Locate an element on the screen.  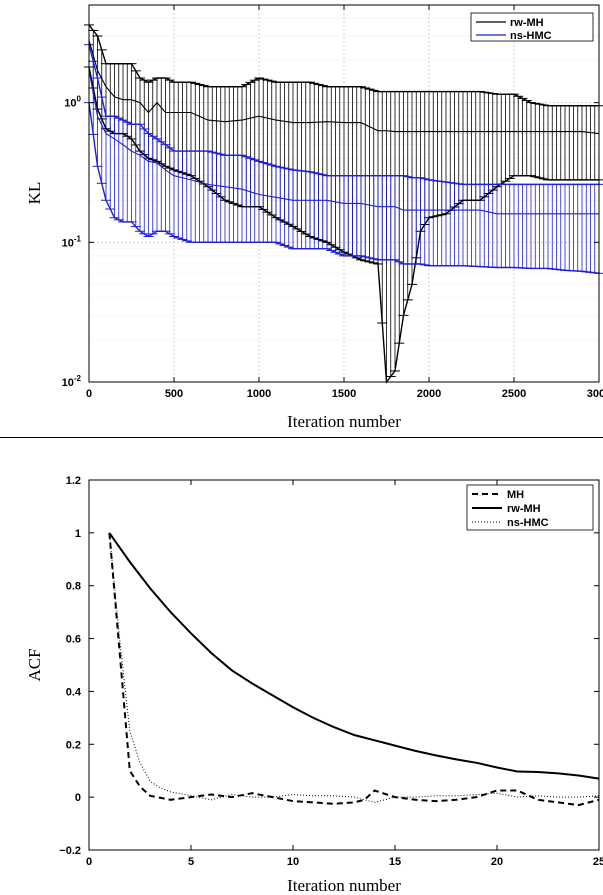
acf-legend: MH rw-MH ns-HMC is located at coordinates (530, 507).